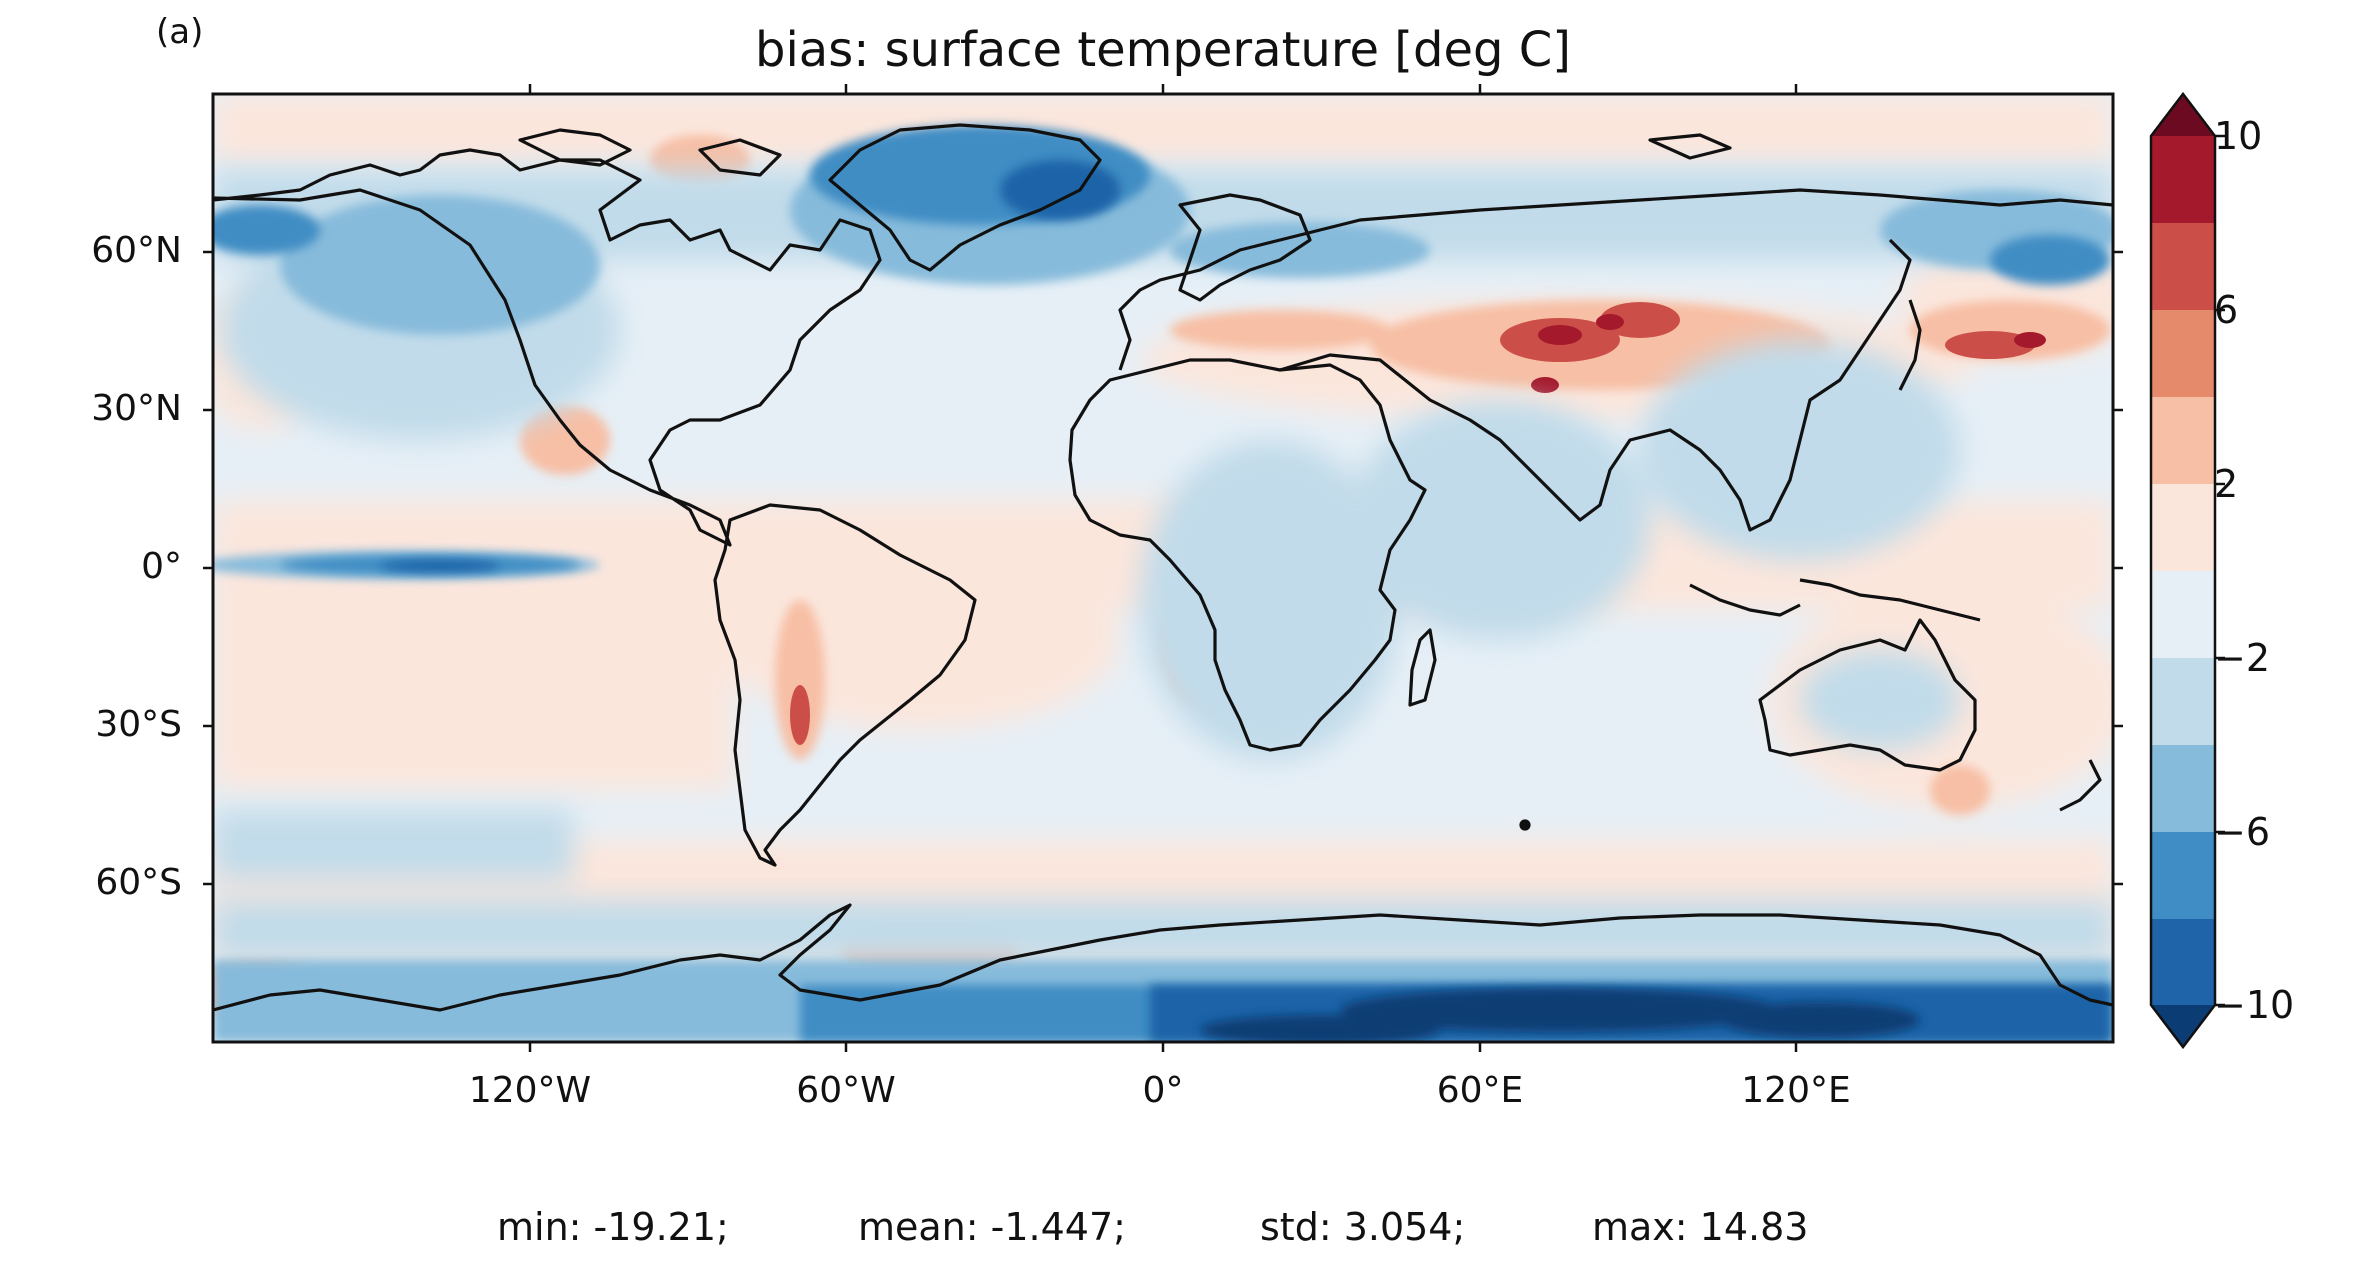 This screenshot has height=1263, width=2362. I want to click on lon-label-120w: 120°W, so click(530, 1090).